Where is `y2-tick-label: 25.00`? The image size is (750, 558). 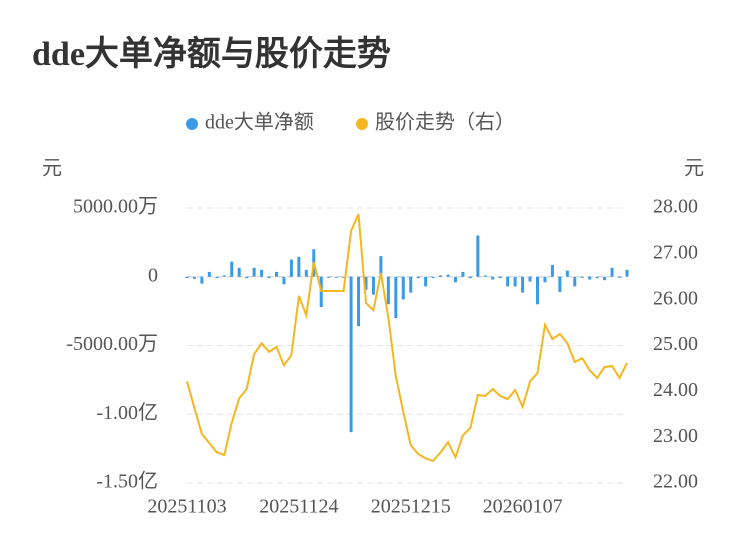 y2-tick-label: 25.00 is located at coordinates (675, 344).